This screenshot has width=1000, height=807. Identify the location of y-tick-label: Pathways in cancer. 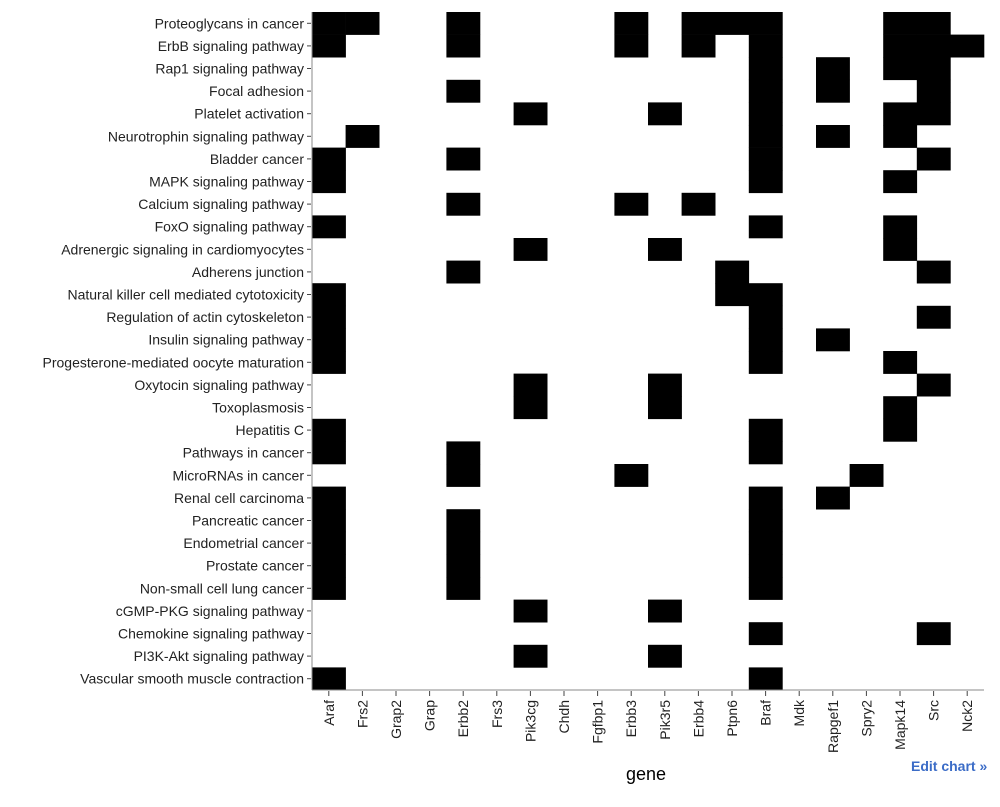
(244, 453).